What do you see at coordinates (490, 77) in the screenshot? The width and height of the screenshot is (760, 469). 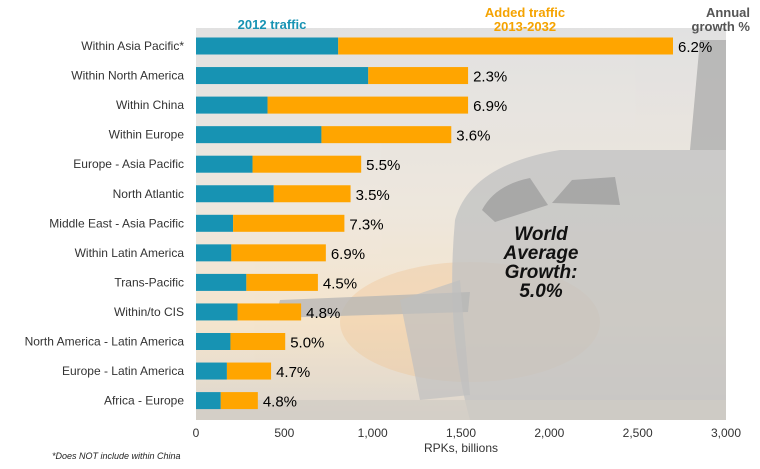 I see `growth-label-1: 2.3%` at bounding box center [490, 77].